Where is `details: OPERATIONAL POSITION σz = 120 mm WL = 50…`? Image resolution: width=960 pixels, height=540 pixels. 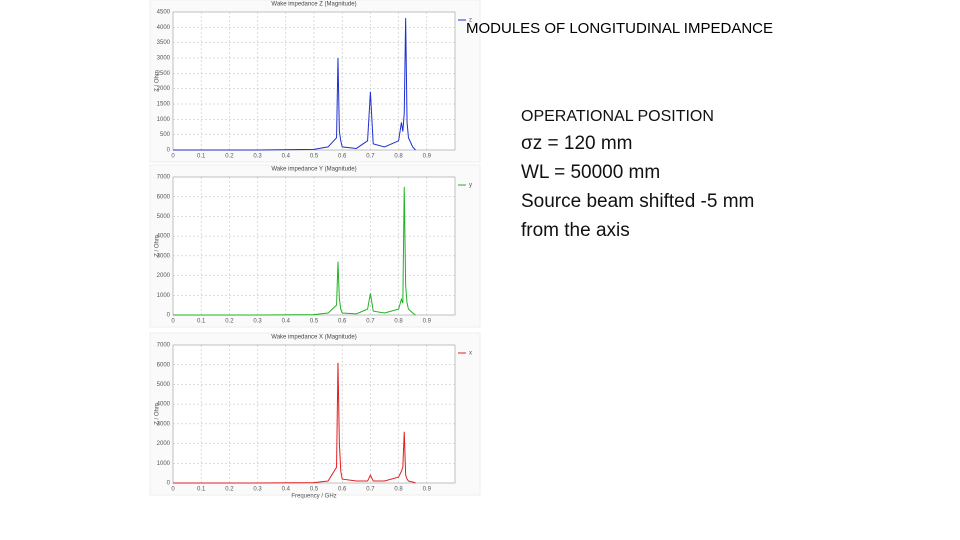
details: OPERATIONAL POSITION σz = 120 mm WL = 50… is located at coordinates (637, 175).